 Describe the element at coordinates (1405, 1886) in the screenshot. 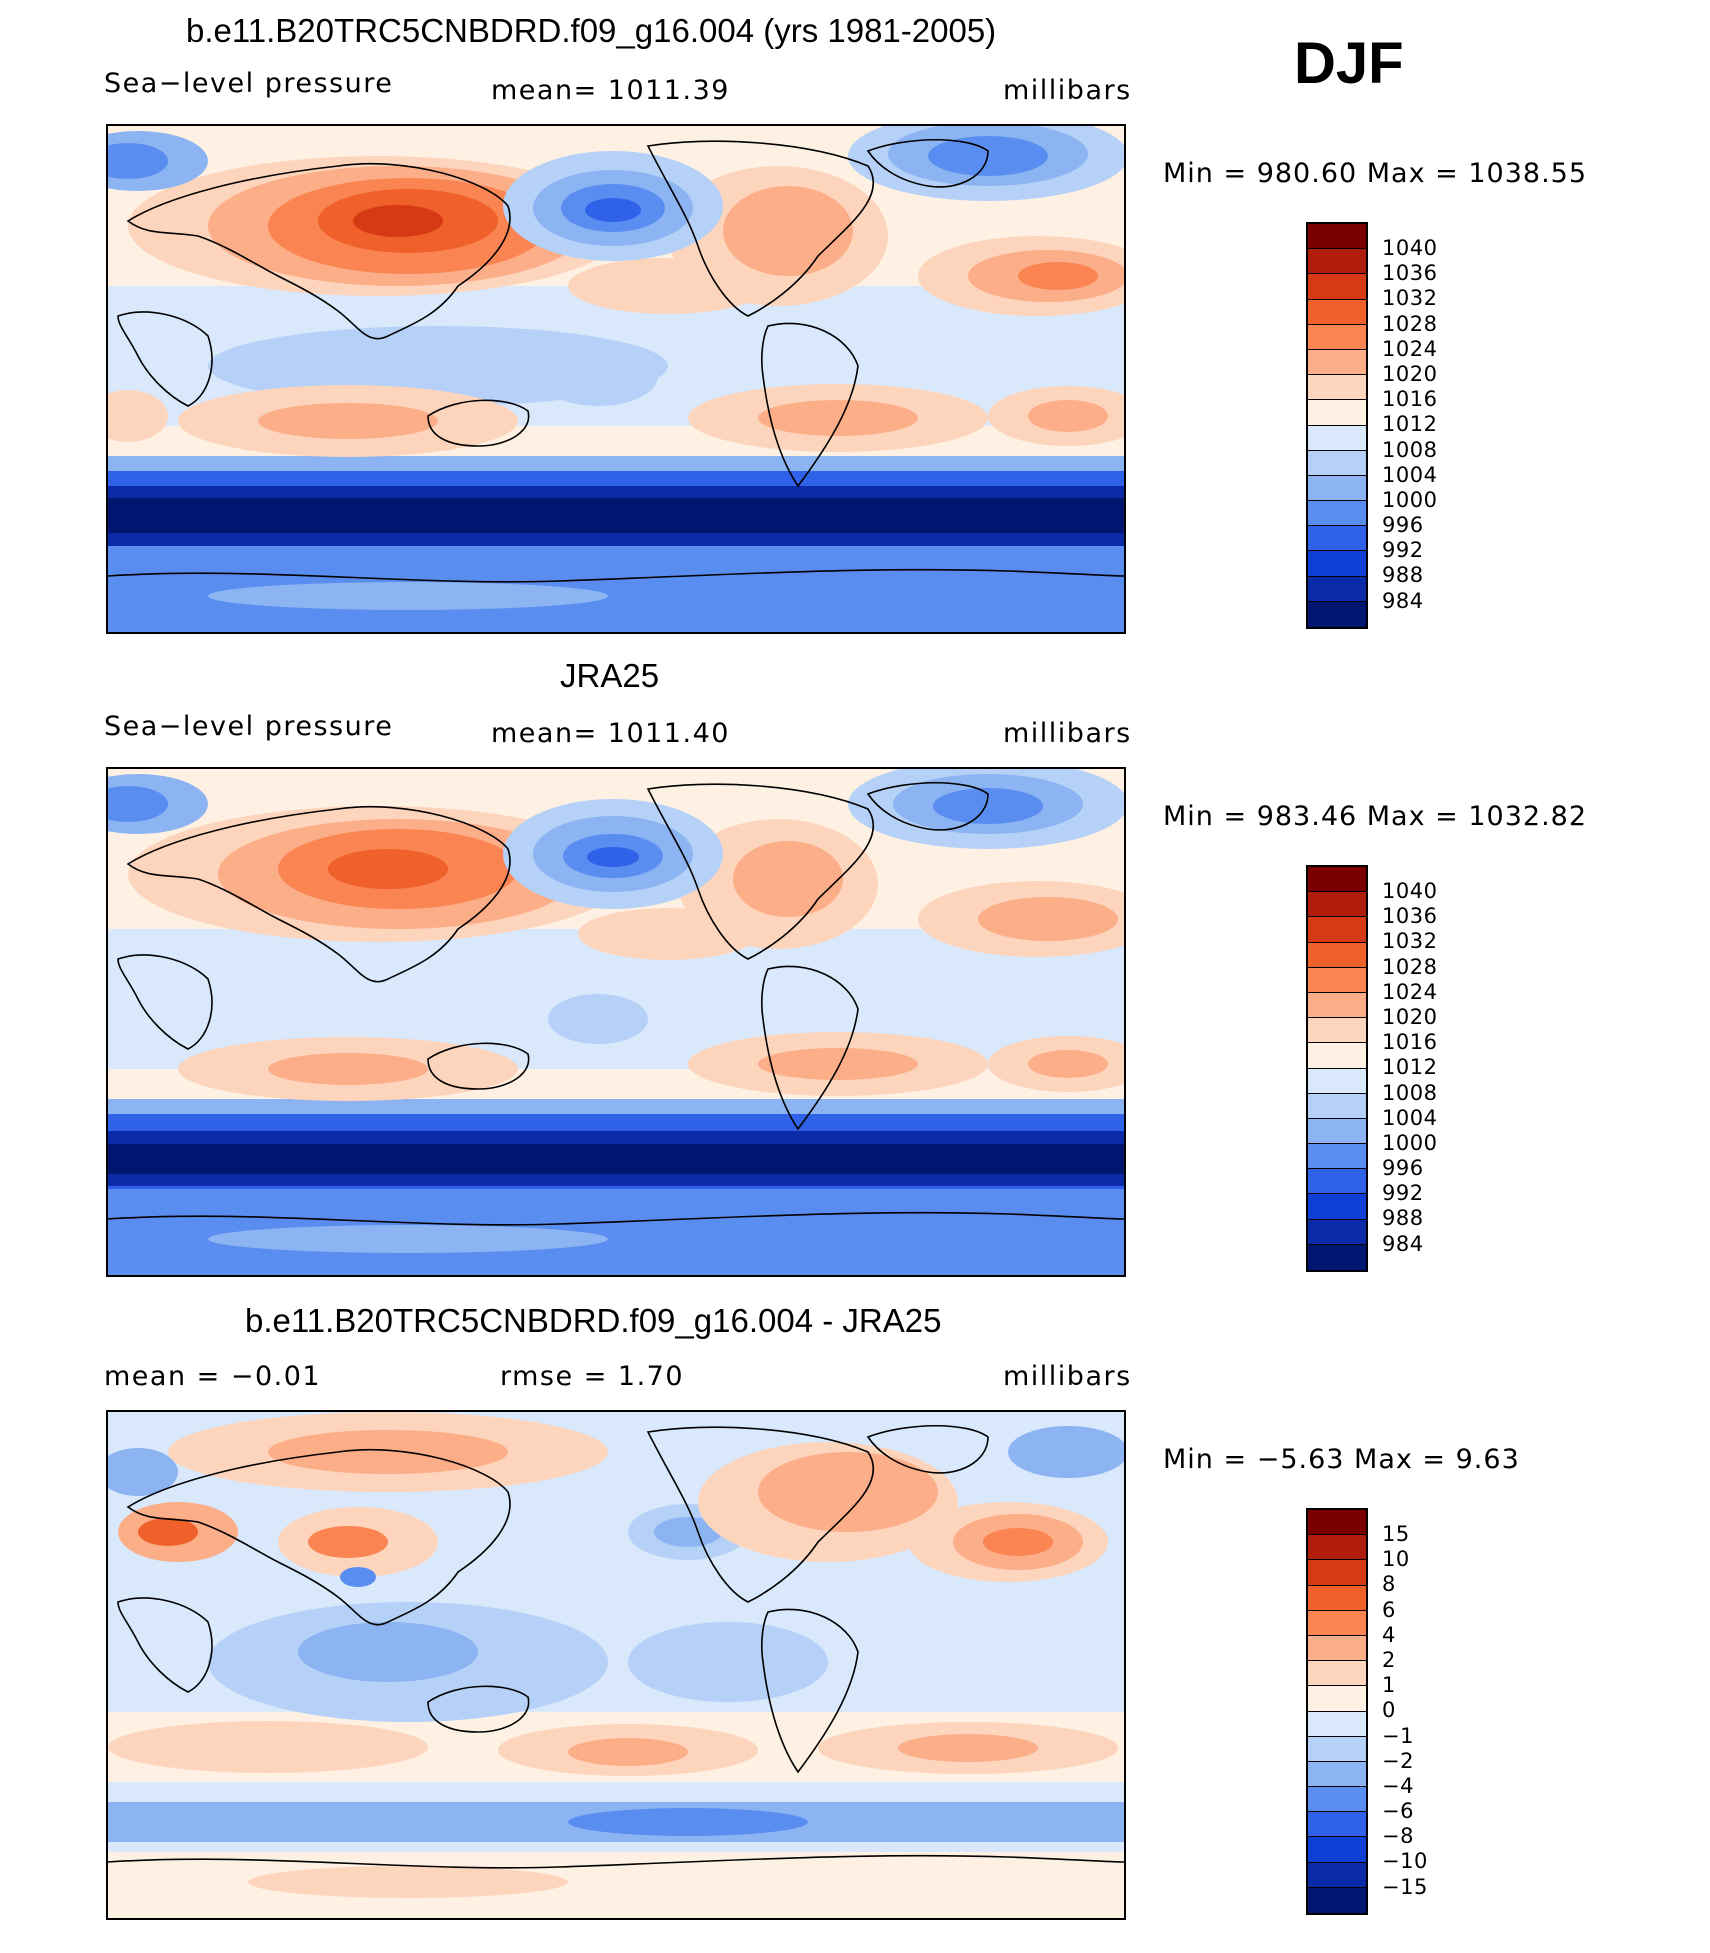

I see `colorbar-tick: −15` at that location.